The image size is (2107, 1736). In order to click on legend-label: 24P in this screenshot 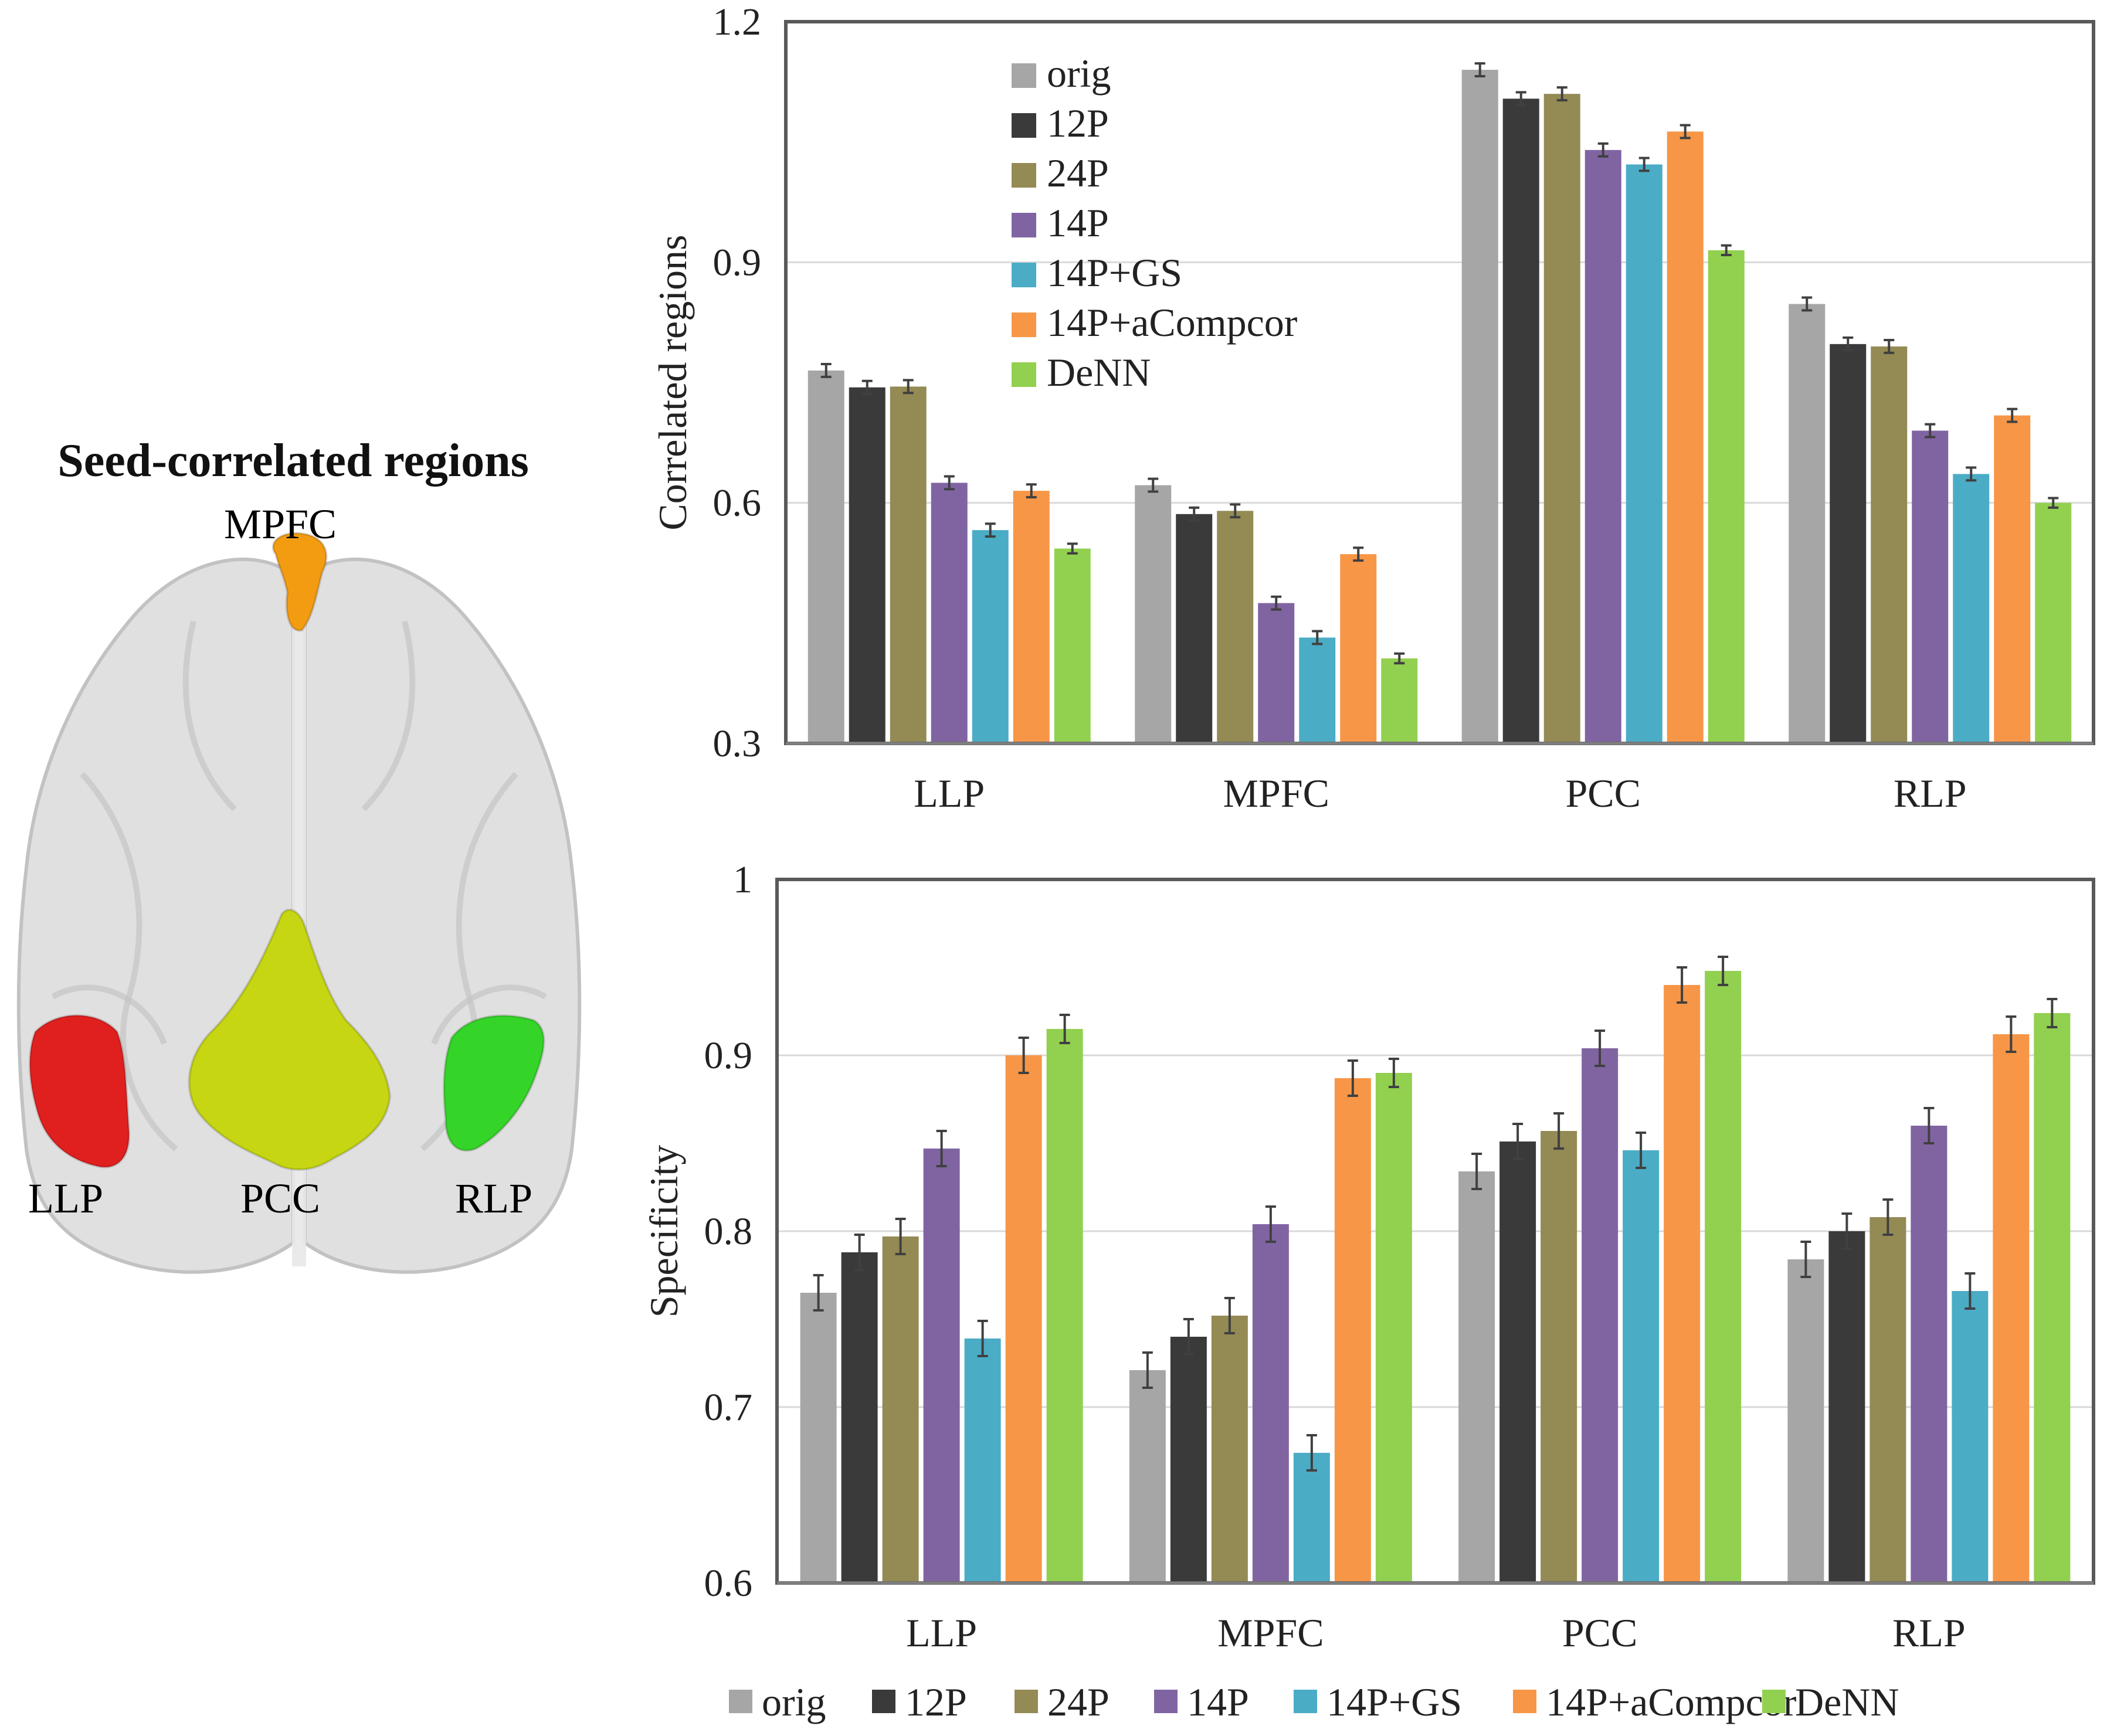, I will do `click(1078, 173)`.